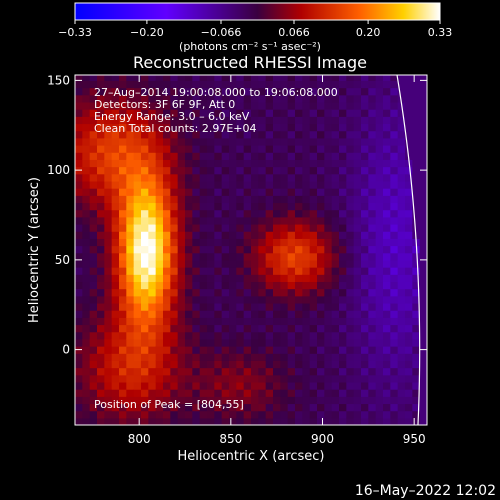 The image size is (500, 500). I want to click on colorbar-tick-label: 0.33, so click(440, 32).